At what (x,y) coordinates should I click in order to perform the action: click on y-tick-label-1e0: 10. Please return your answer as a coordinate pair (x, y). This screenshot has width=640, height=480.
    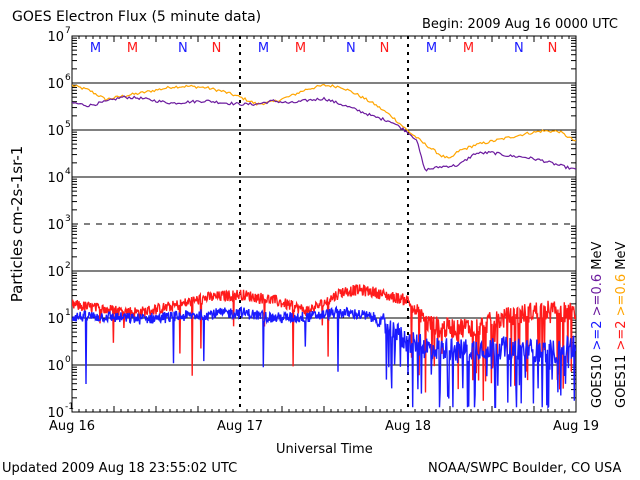
    Looking at the image, I should click on (55, 366).